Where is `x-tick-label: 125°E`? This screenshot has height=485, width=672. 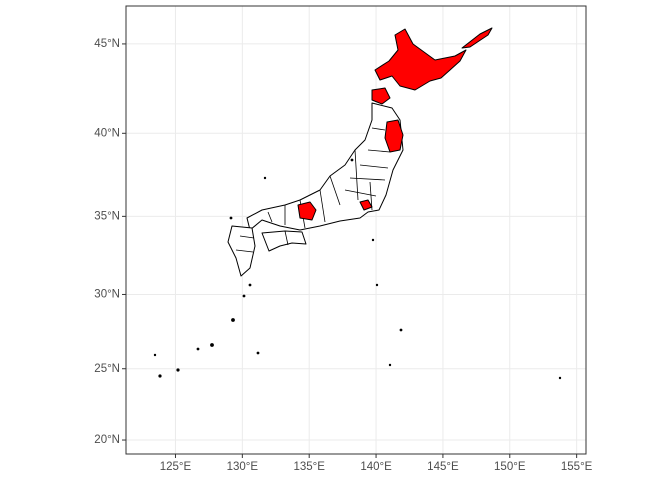 x-tick-label: 125°E is located at coordinates (176, 467).